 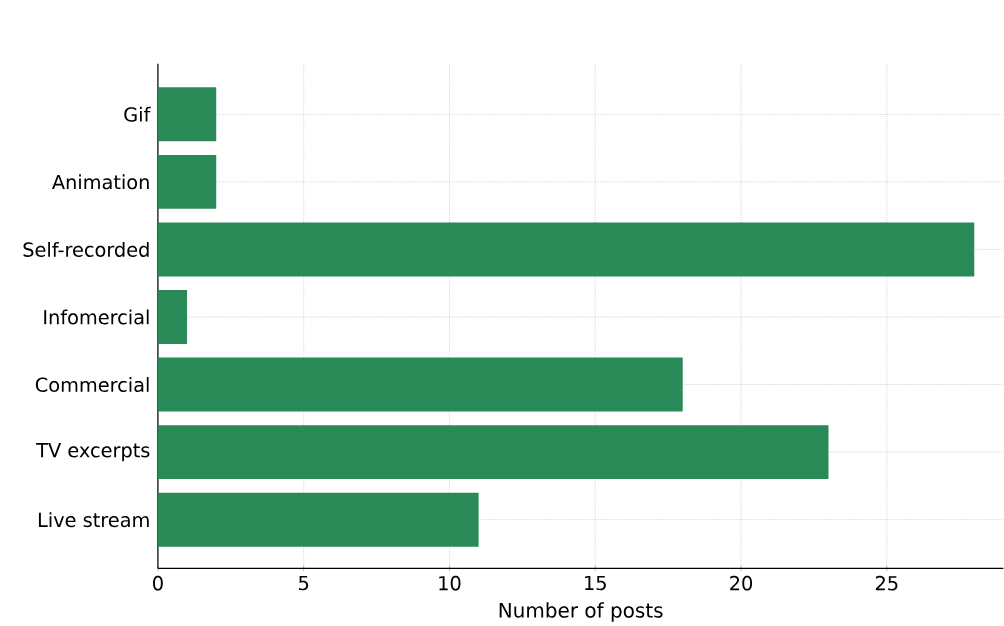 I want to click on x-tick-label: 25, so click(x=886, y=583).